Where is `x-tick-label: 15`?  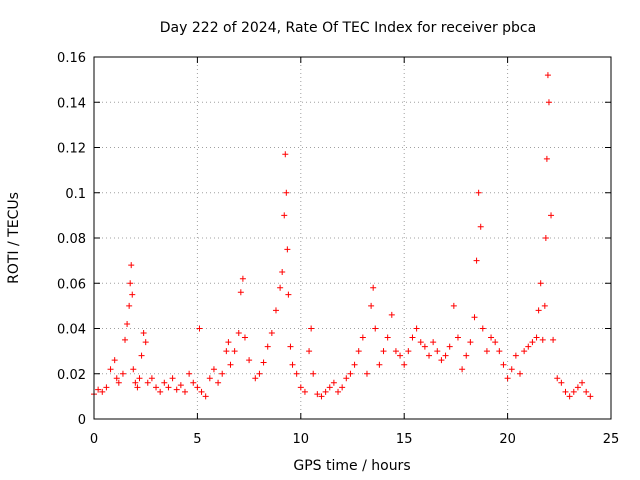 x-tick-label: 15 is located at coordinates (404, 439).